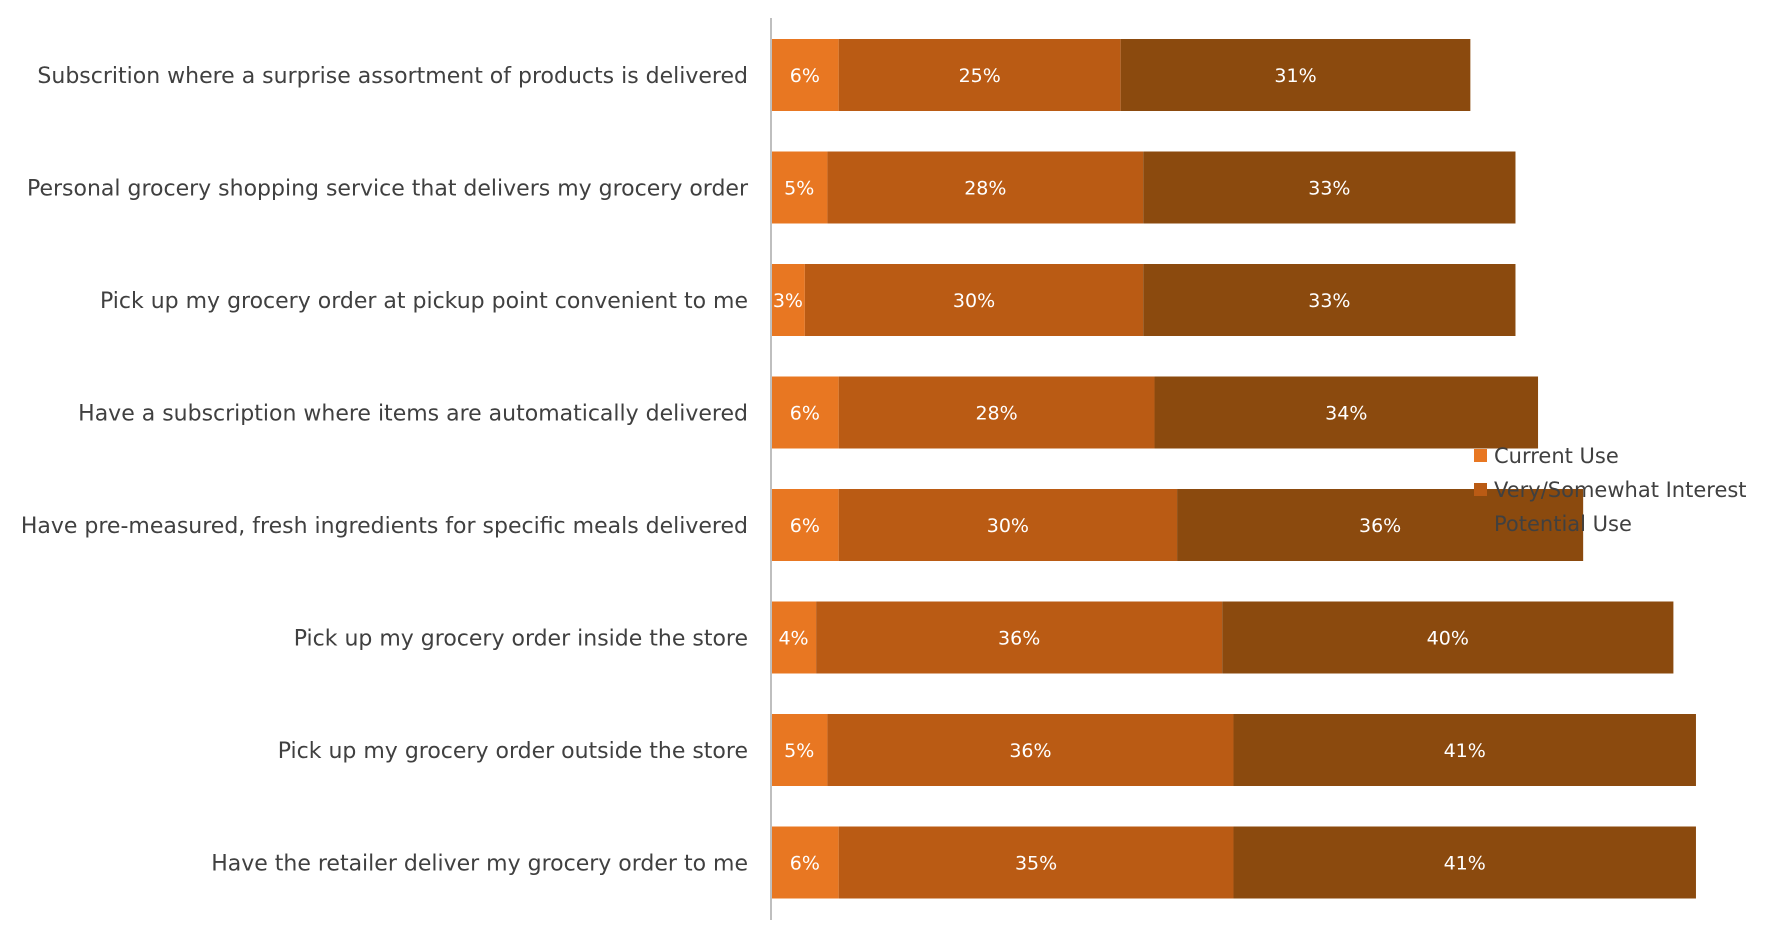 This screenshot has height=940, width=1774. I want to click on legend-item: Potential Use, so click(1553, 524).